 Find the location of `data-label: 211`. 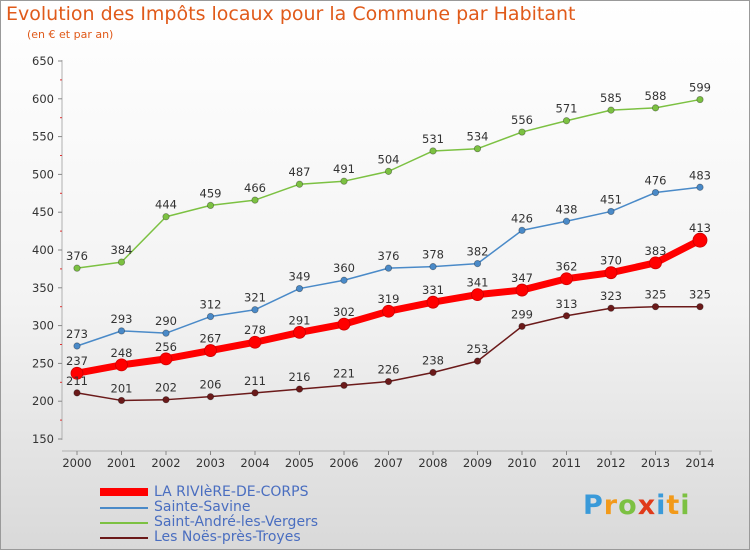

data-label: 211 is located at coordinates (255, 381).